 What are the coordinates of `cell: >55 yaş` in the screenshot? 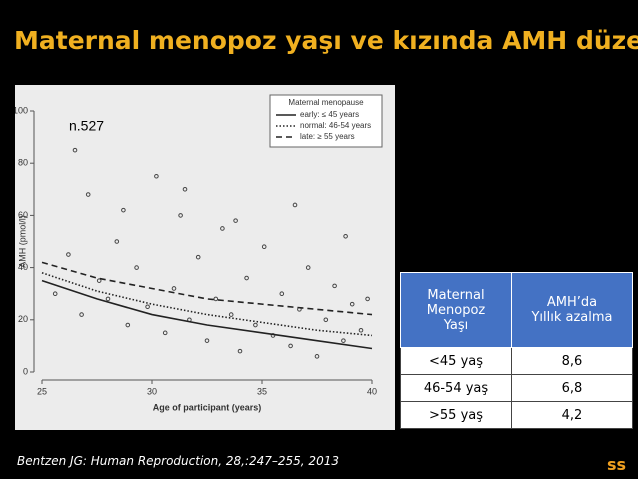 It's located at (456, 415).